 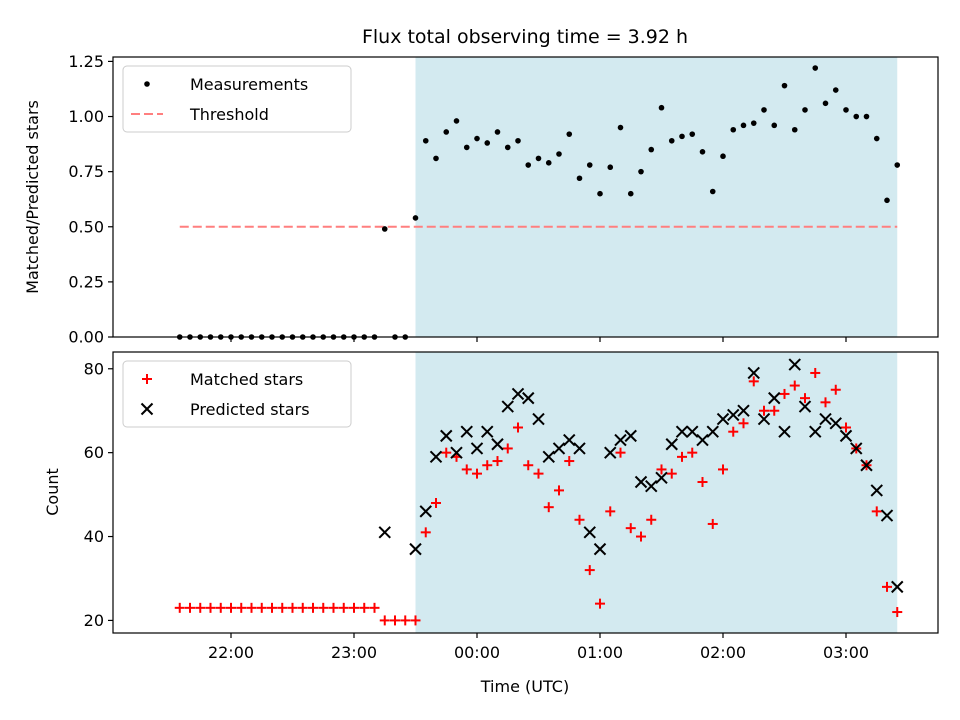 I want to click on y-tick-label: 80, so click(x=94, y=368).